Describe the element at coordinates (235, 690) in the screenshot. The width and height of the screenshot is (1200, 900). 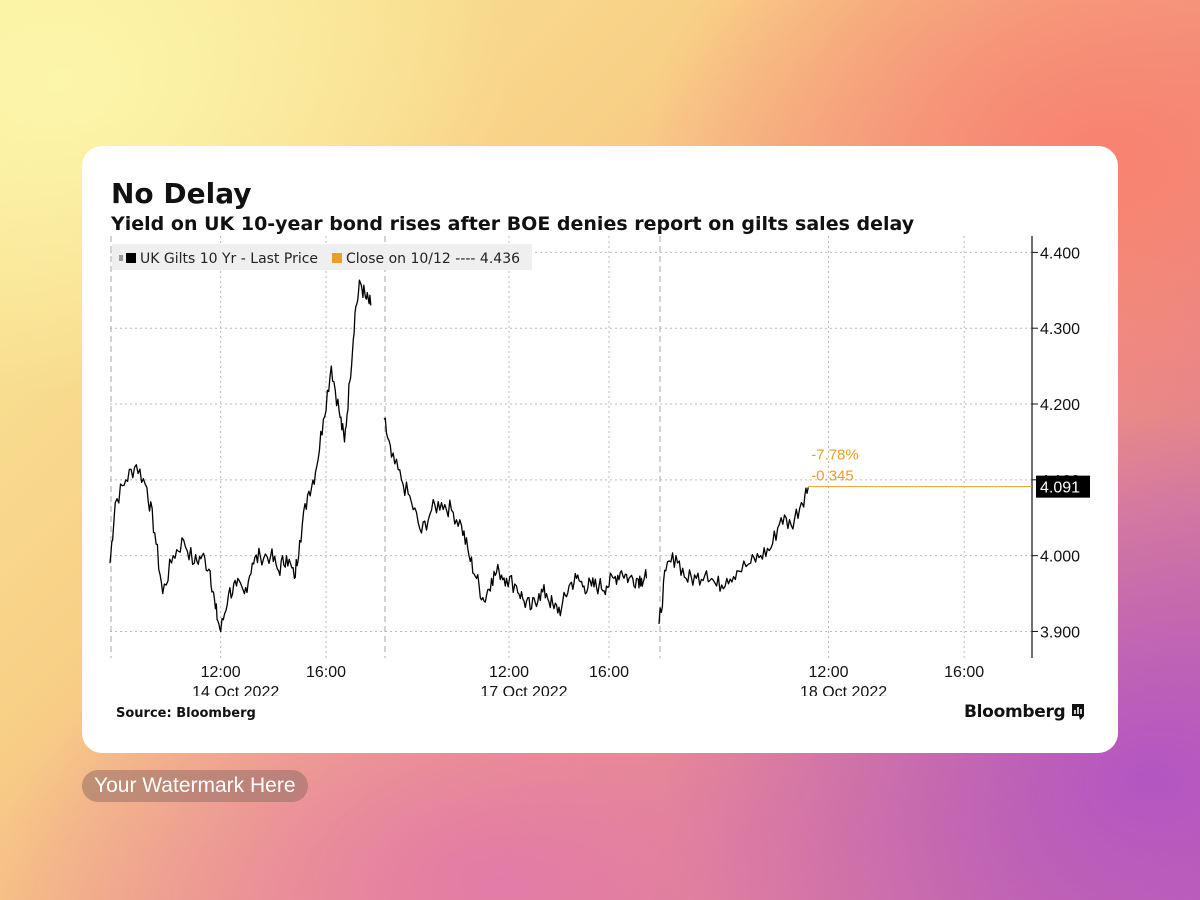
I see `x-date-label: 14 Oct 2022` at that location.